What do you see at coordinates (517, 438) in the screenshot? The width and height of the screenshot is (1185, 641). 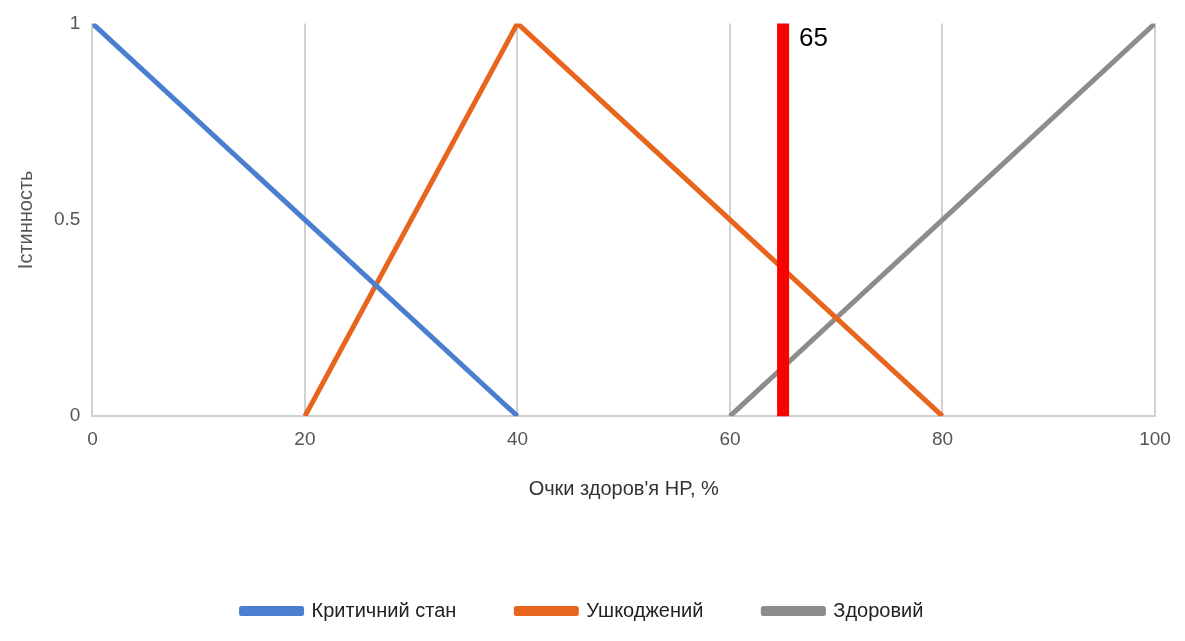 I see `x-tick-label: 40` at bounding box center [517, 438].